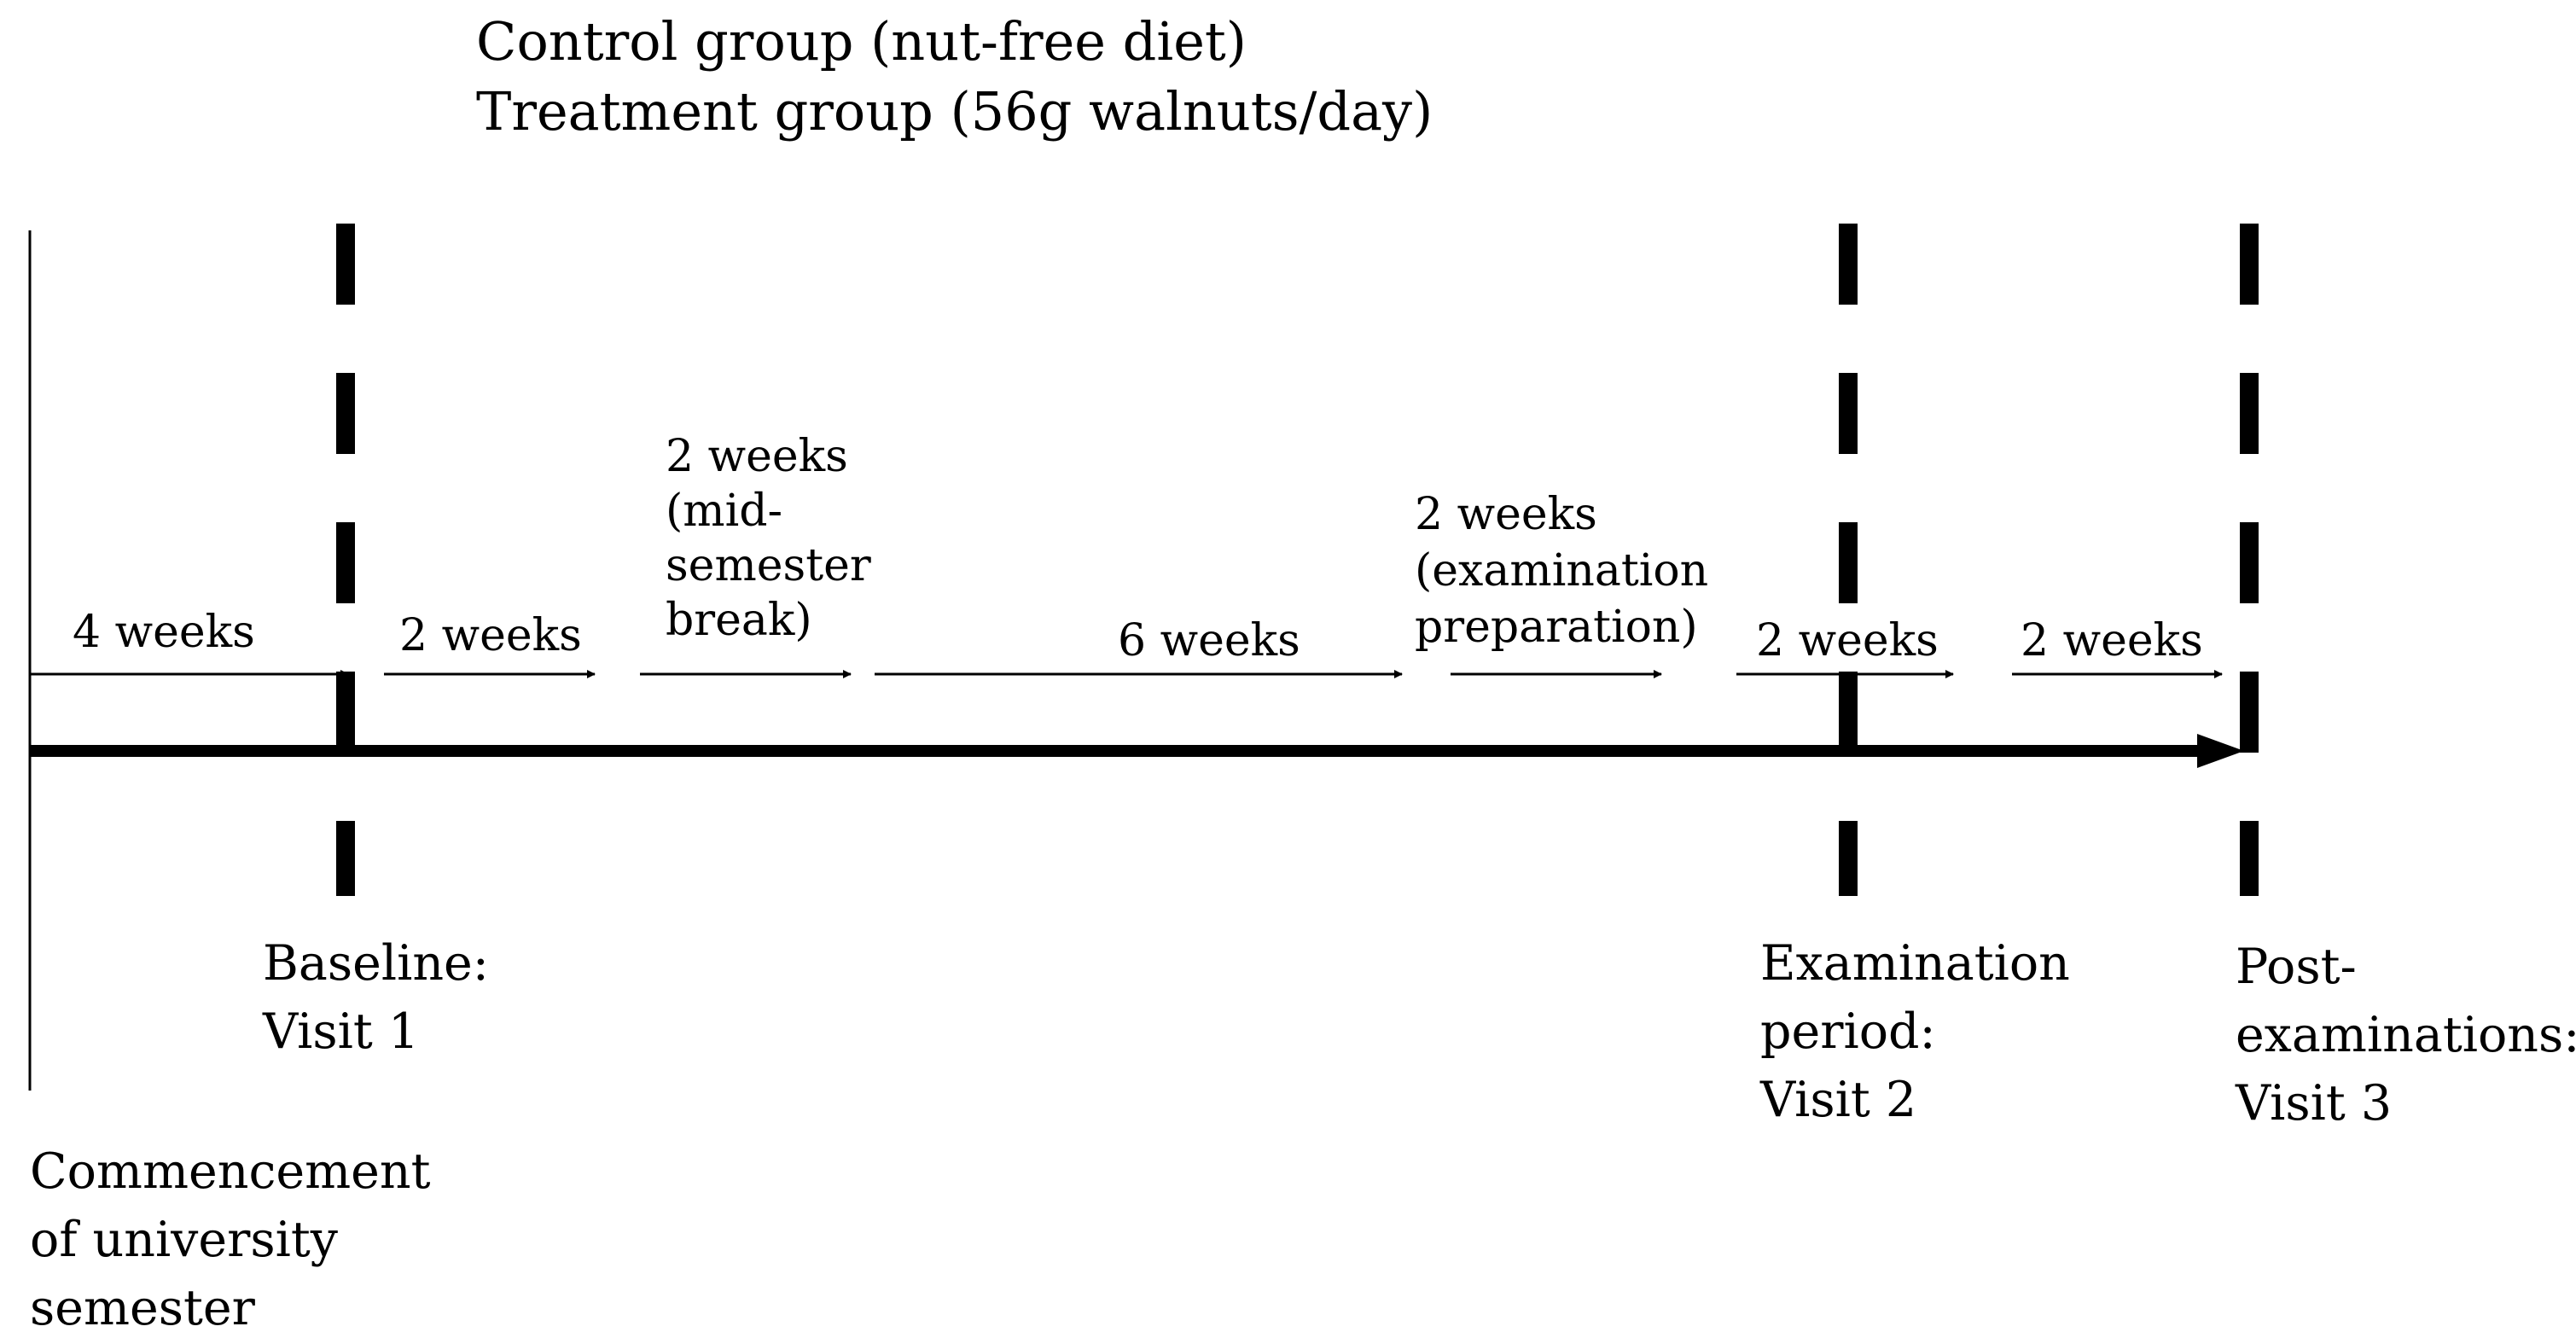  I want to click on control-group-label: Control group (nut-free diet), so click(861, 41).